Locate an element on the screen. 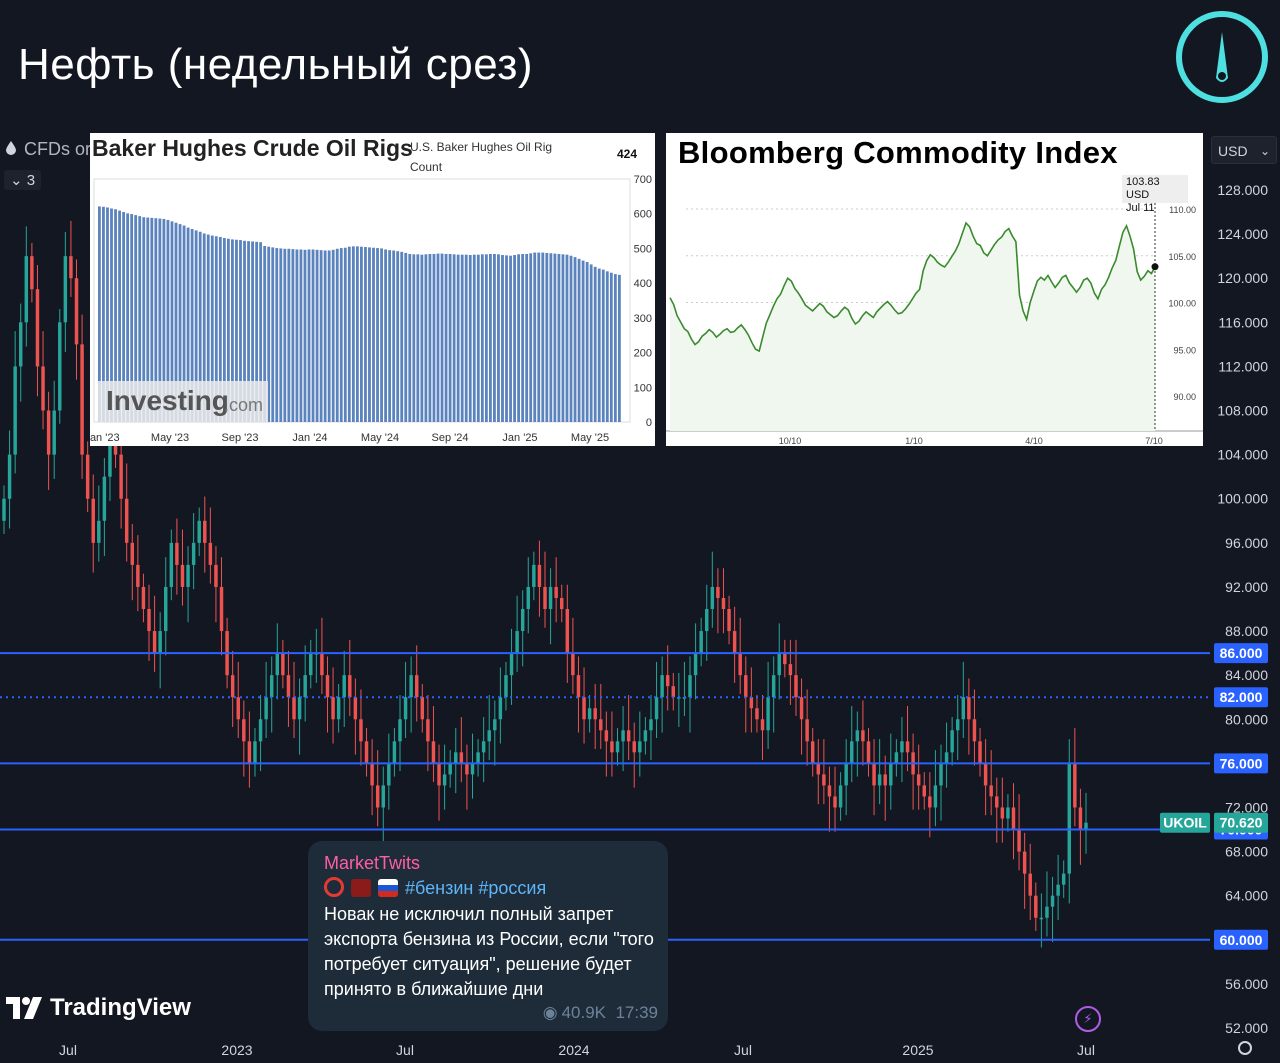 The width and height of the screenshot is (1280, 1063). tooltip-date: Jul 11 is located at coordinates (1140, 208).